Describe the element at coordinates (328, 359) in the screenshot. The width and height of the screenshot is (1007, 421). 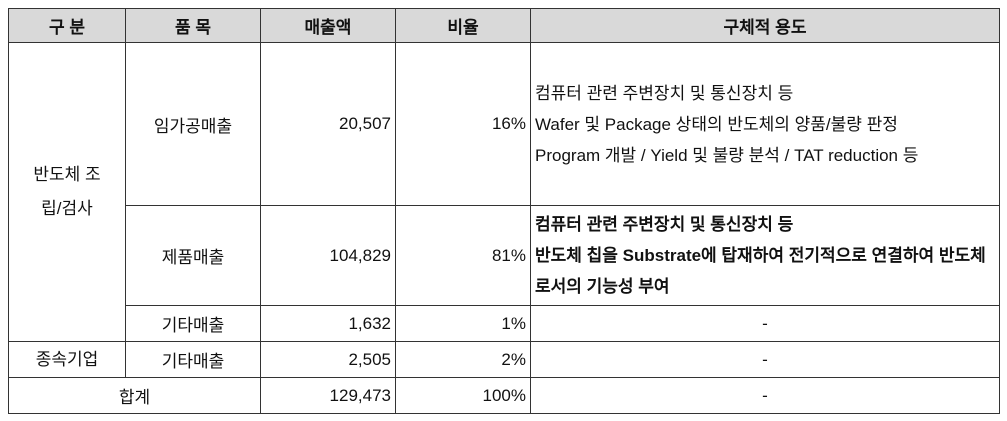
I see `sales-cell: 2,505` at that location.